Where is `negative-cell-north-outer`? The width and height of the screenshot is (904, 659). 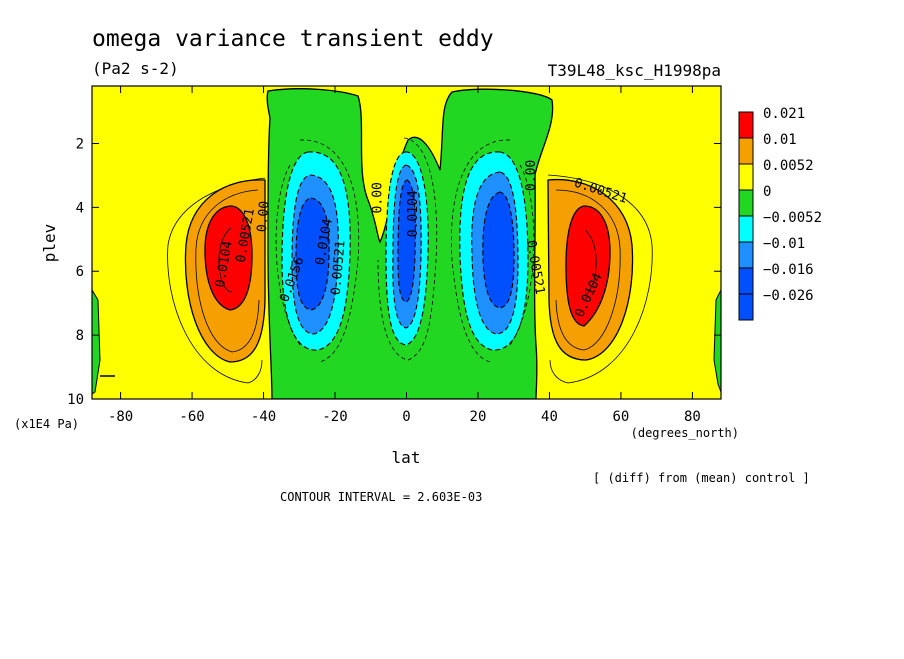 negative-cell-north-outer is located at coordinates (481, 251).